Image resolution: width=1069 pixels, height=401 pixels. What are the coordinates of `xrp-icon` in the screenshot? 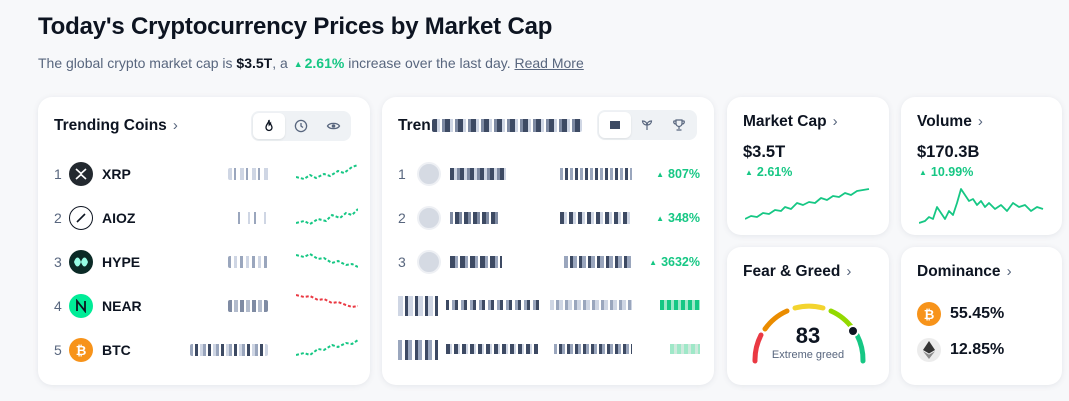 It's located at (81, 174).